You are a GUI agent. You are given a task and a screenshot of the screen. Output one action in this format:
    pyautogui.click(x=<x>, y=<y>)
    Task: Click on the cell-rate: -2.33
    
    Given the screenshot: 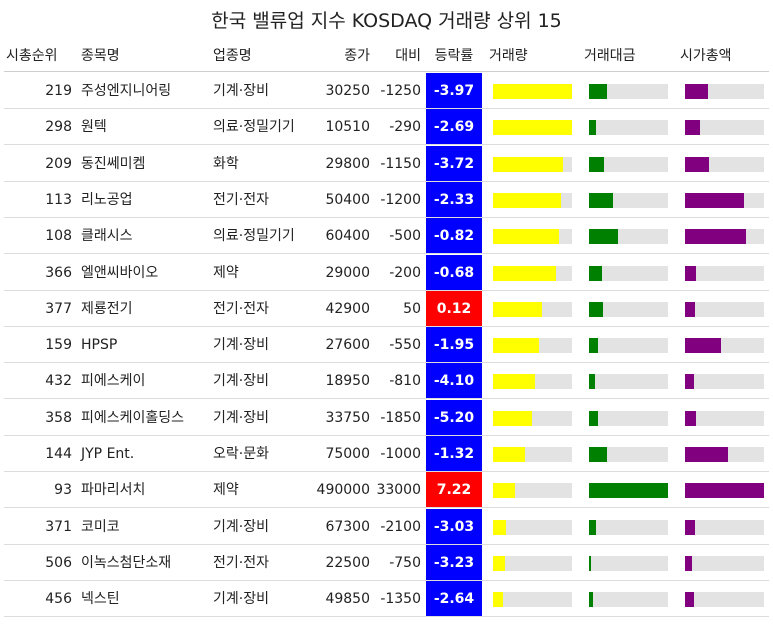 What is the action you would take?
    pyautogui.click(x=454, y=199)
    